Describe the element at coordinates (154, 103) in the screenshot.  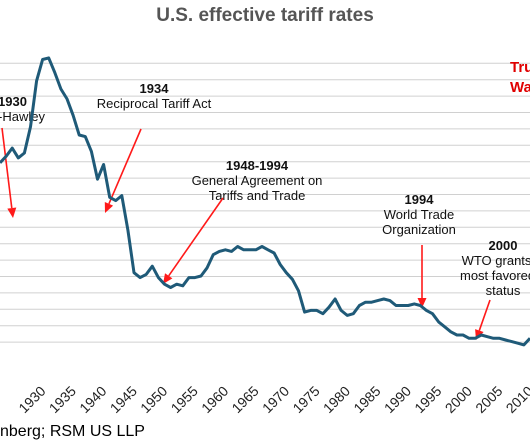
I see `annotation-text: Reciprocal Tariff Act` at that location.